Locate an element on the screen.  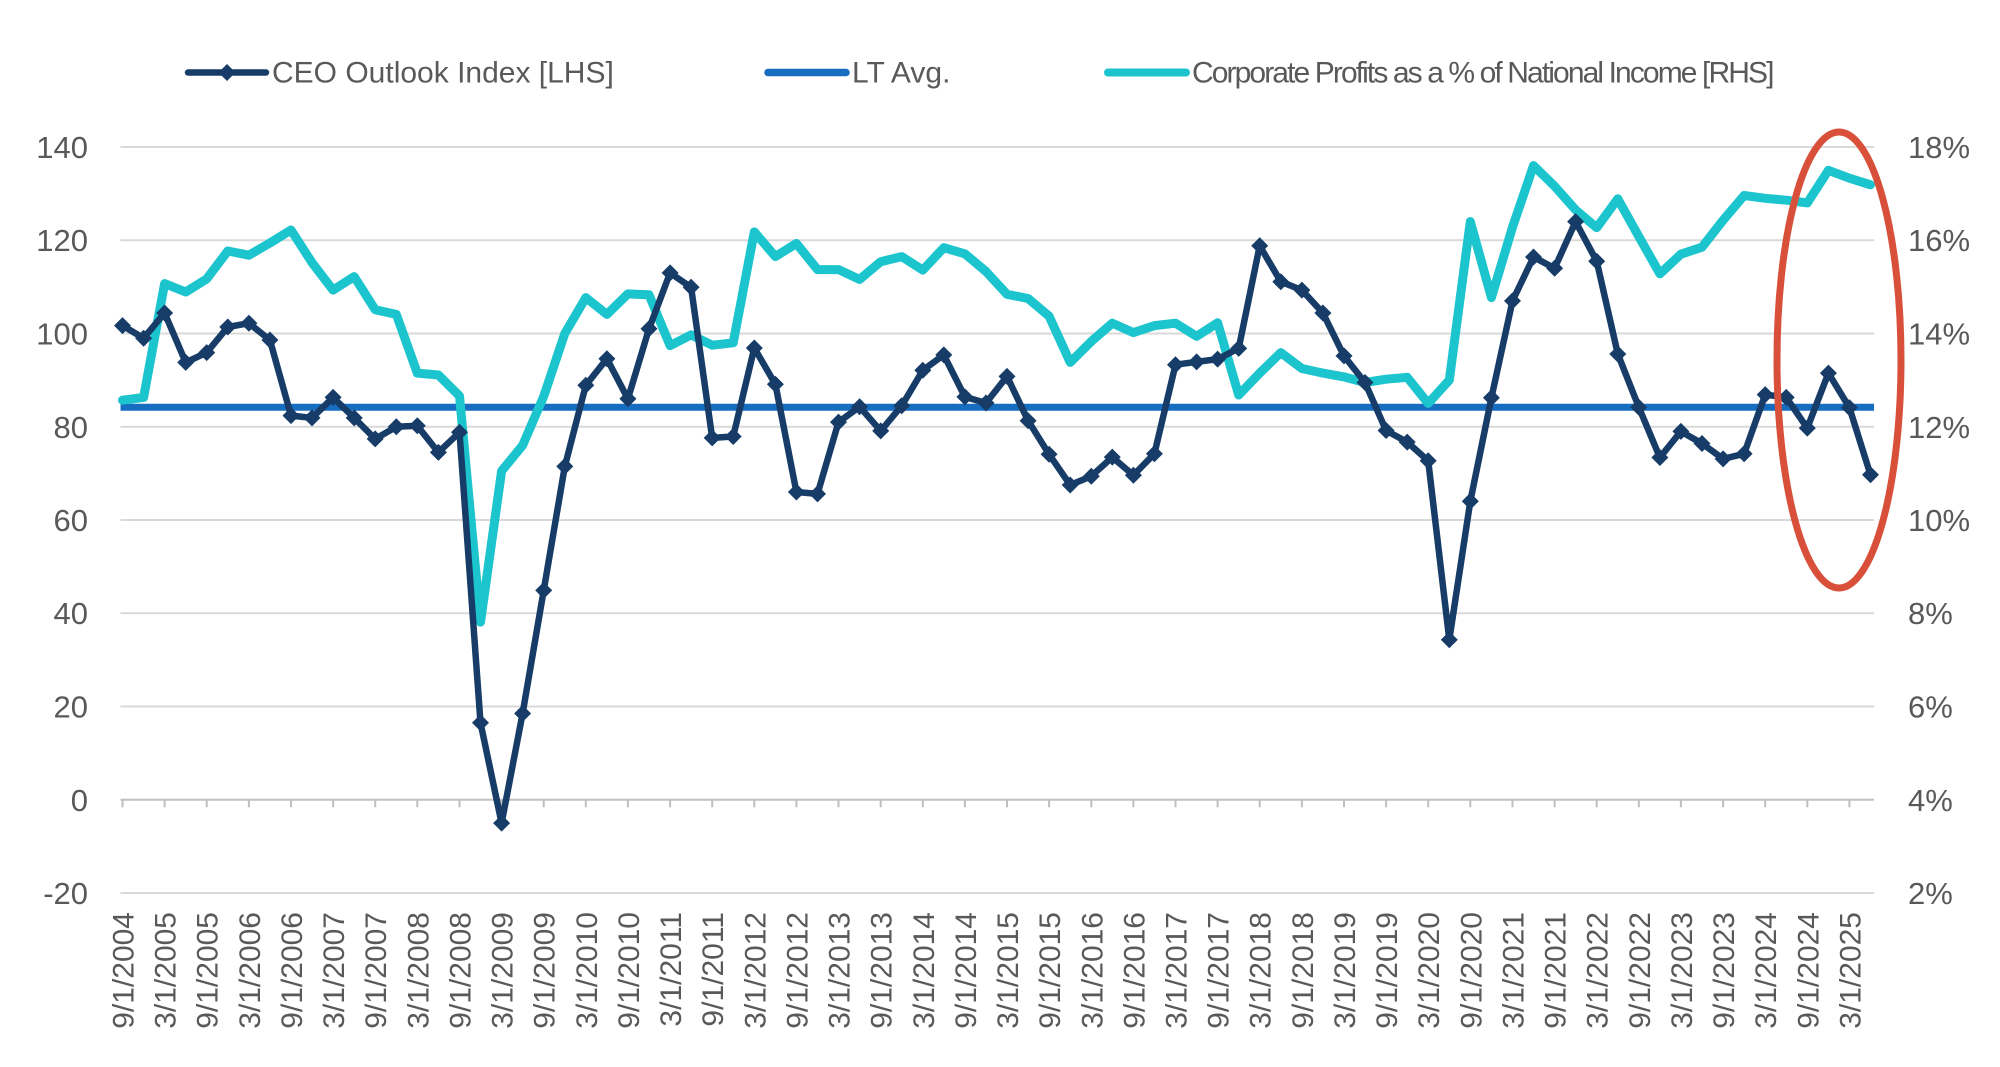
svg-text: 60 is located at coordinates (71, 520).